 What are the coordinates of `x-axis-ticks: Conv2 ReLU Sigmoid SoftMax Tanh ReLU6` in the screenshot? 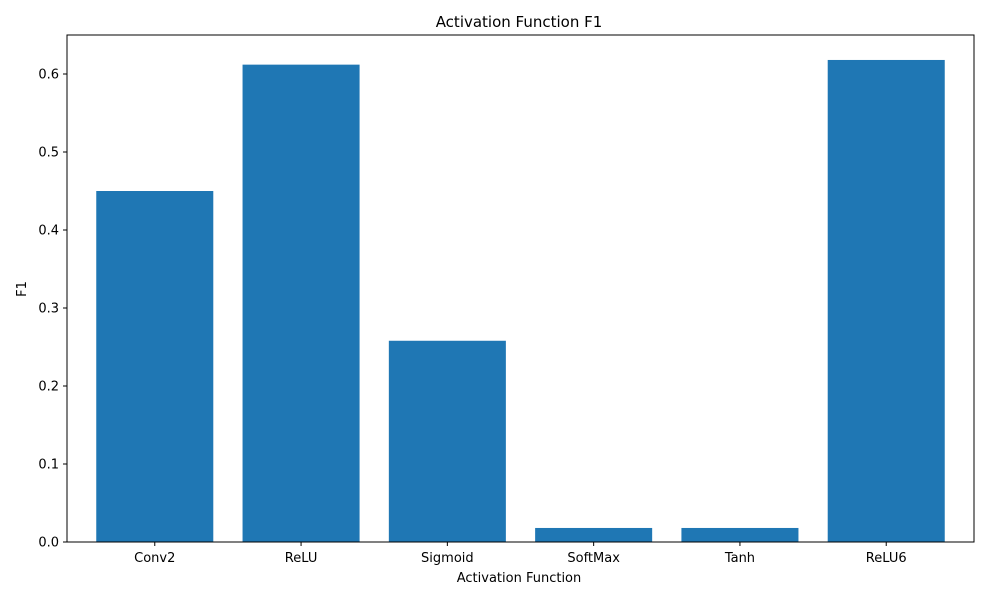 It's located at (520, 554).